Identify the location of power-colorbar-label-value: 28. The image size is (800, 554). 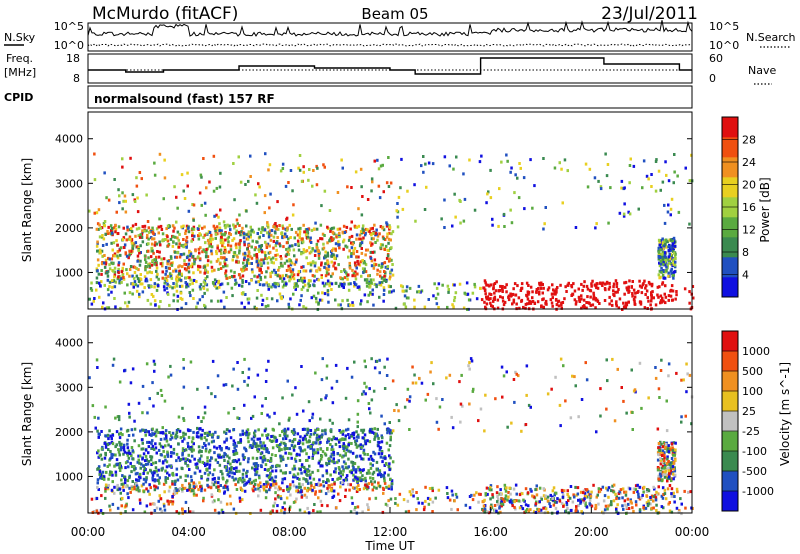
(749, 140).